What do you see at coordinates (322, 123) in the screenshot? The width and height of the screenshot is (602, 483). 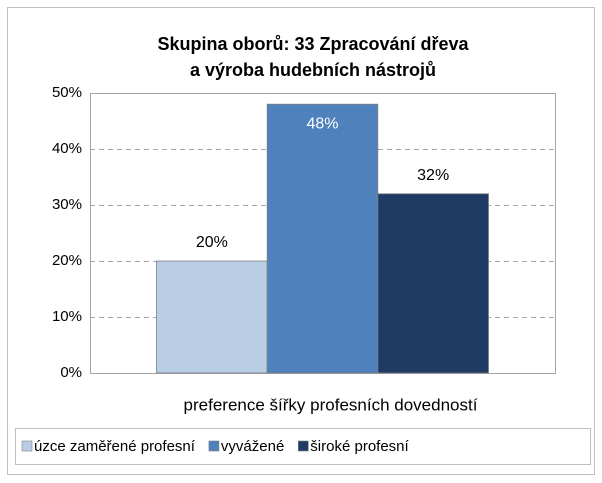 I see `data-label: 48%` at bounding box center [322, 123].